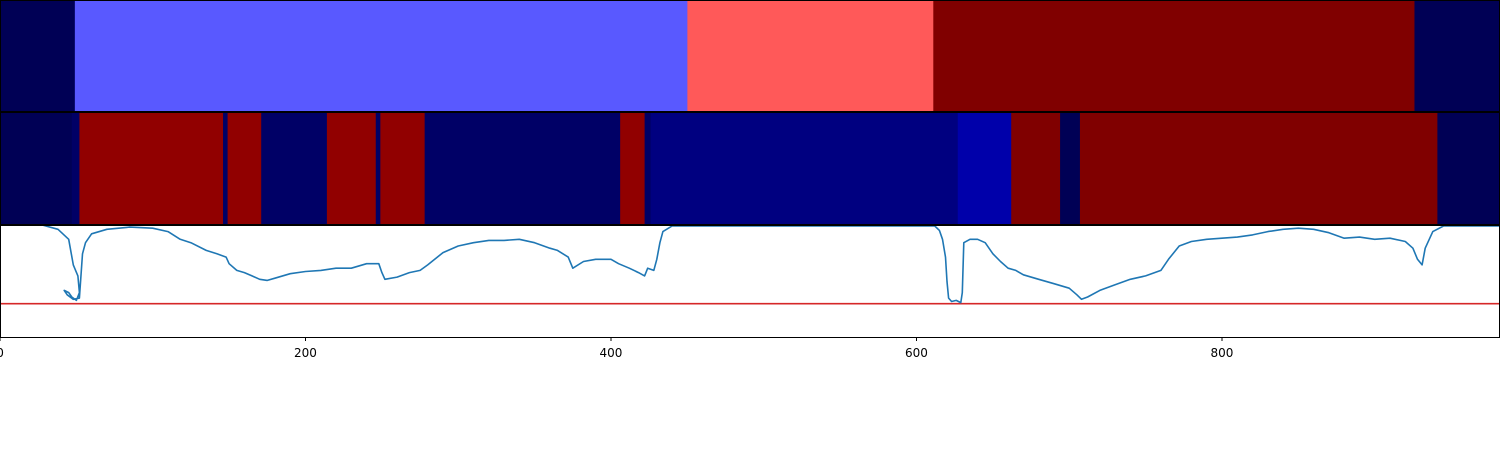 This screenshot has height=450, width=1500. What do you see at coordinates (1222, 353) in the screenshot?
I see `x-tick-label: 800` at bounding box center [1222, 353].